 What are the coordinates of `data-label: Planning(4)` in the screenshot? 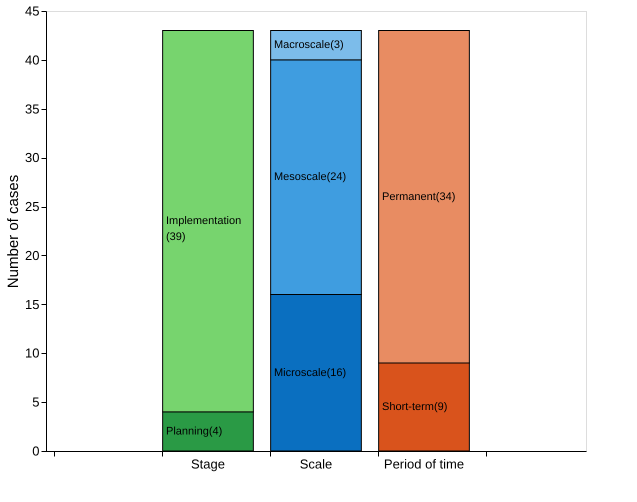 It's located at (194, 431).